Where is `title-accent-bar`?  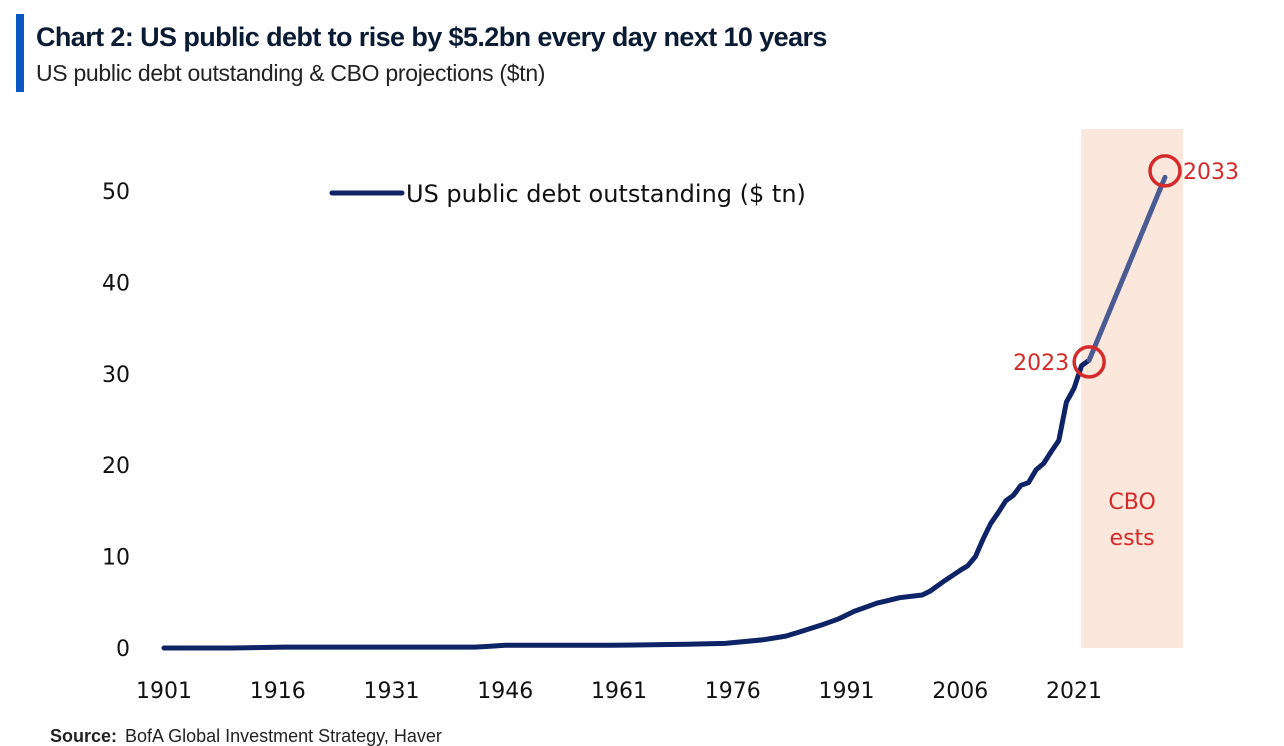 title-accent-bar is located at coordinates (20, 53).